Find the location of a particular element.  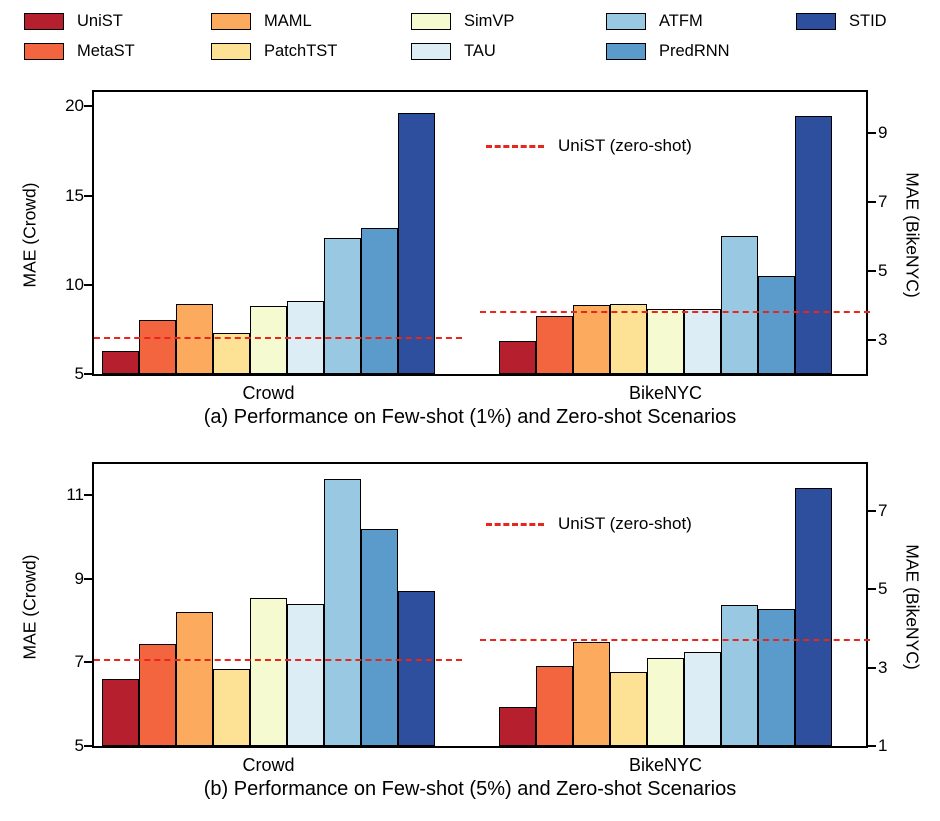

bar-bikenyc-unist is located at coordinates (517, 357).